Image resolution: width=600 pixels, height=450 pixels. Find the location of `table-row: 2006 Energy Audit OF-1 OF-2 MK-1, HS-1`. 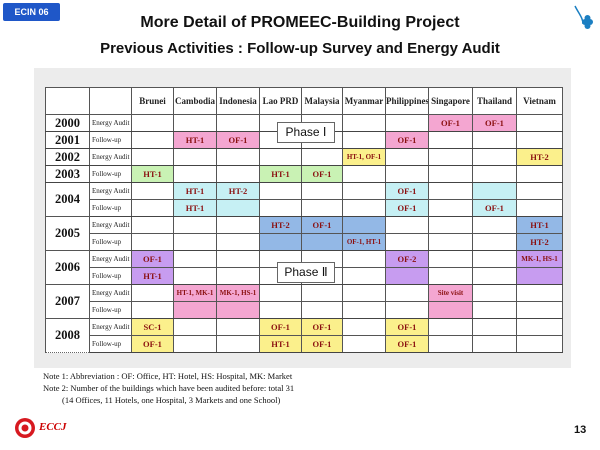

table-row: 2006 Energy Audit OF-1 OF-2 MK-1, HS-1 is located at coordinates (304, 267).